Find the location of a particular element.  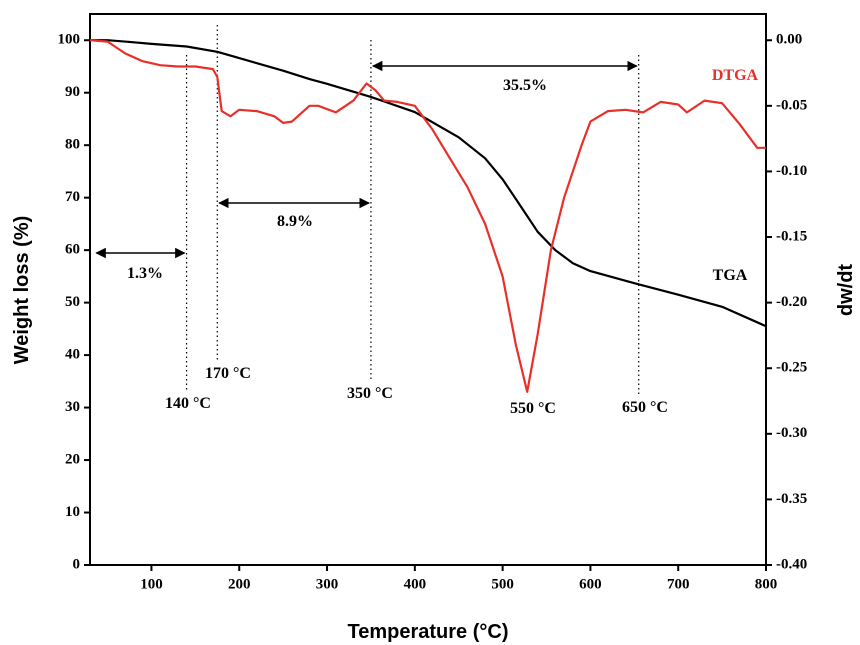

x-tick-label: 100 is located at coordinates (151, 584).